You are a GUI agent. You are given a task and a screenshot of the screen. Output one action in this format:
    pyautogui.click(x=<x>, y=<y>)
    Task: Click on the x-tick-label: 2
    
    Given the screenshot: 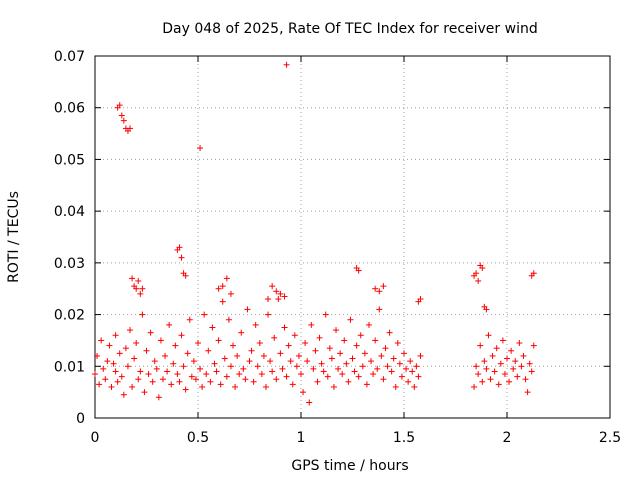 What is the action you would take?
    pyautogui.click(x=507, y=438)
    